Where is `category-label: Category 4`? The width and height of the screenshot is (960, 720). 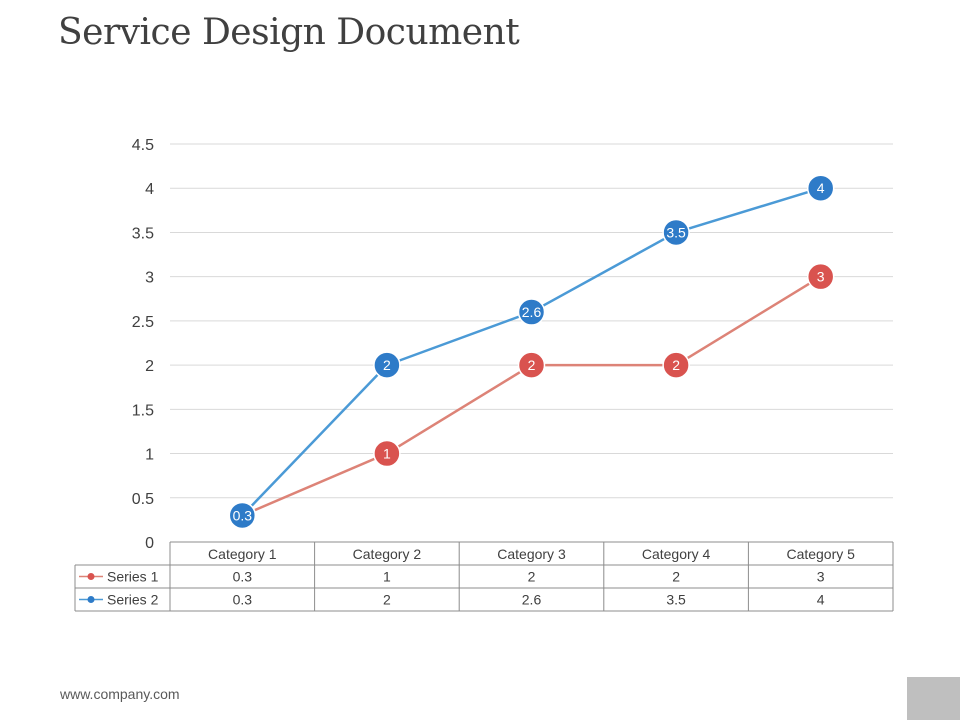 category-label: Category 4 is located at coordinates (676, 554).